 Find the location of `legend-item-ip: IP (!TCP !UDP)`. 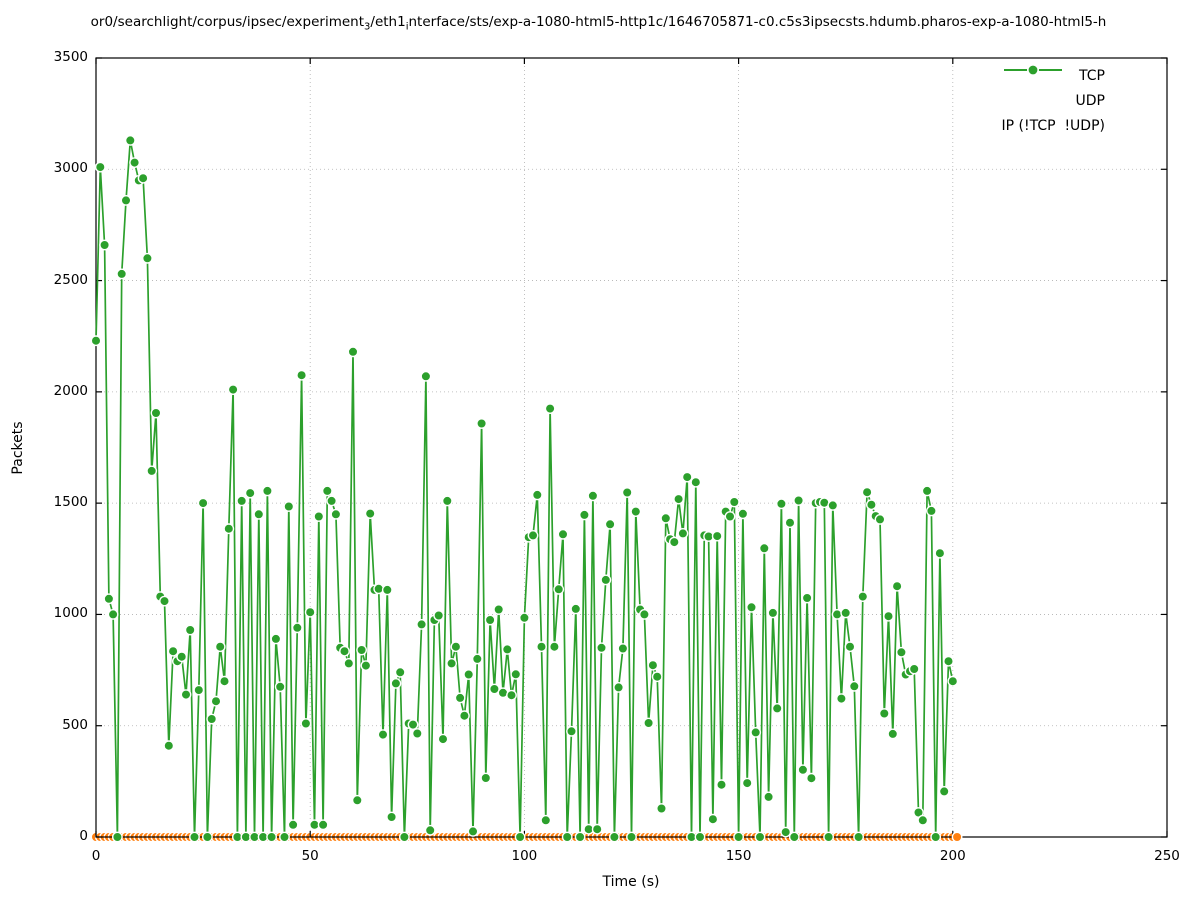

legend-item-ip: IP (!TCP !UDP) is located at coordinates (1059, 101).